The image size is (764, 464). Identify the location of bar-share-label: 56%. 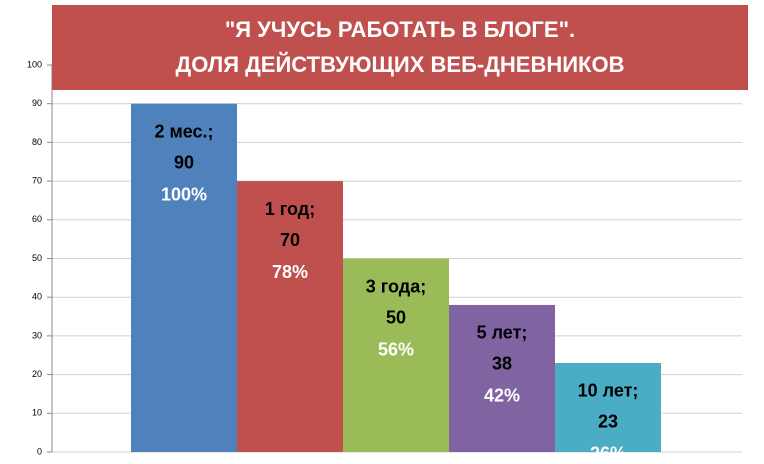
(396, 349).